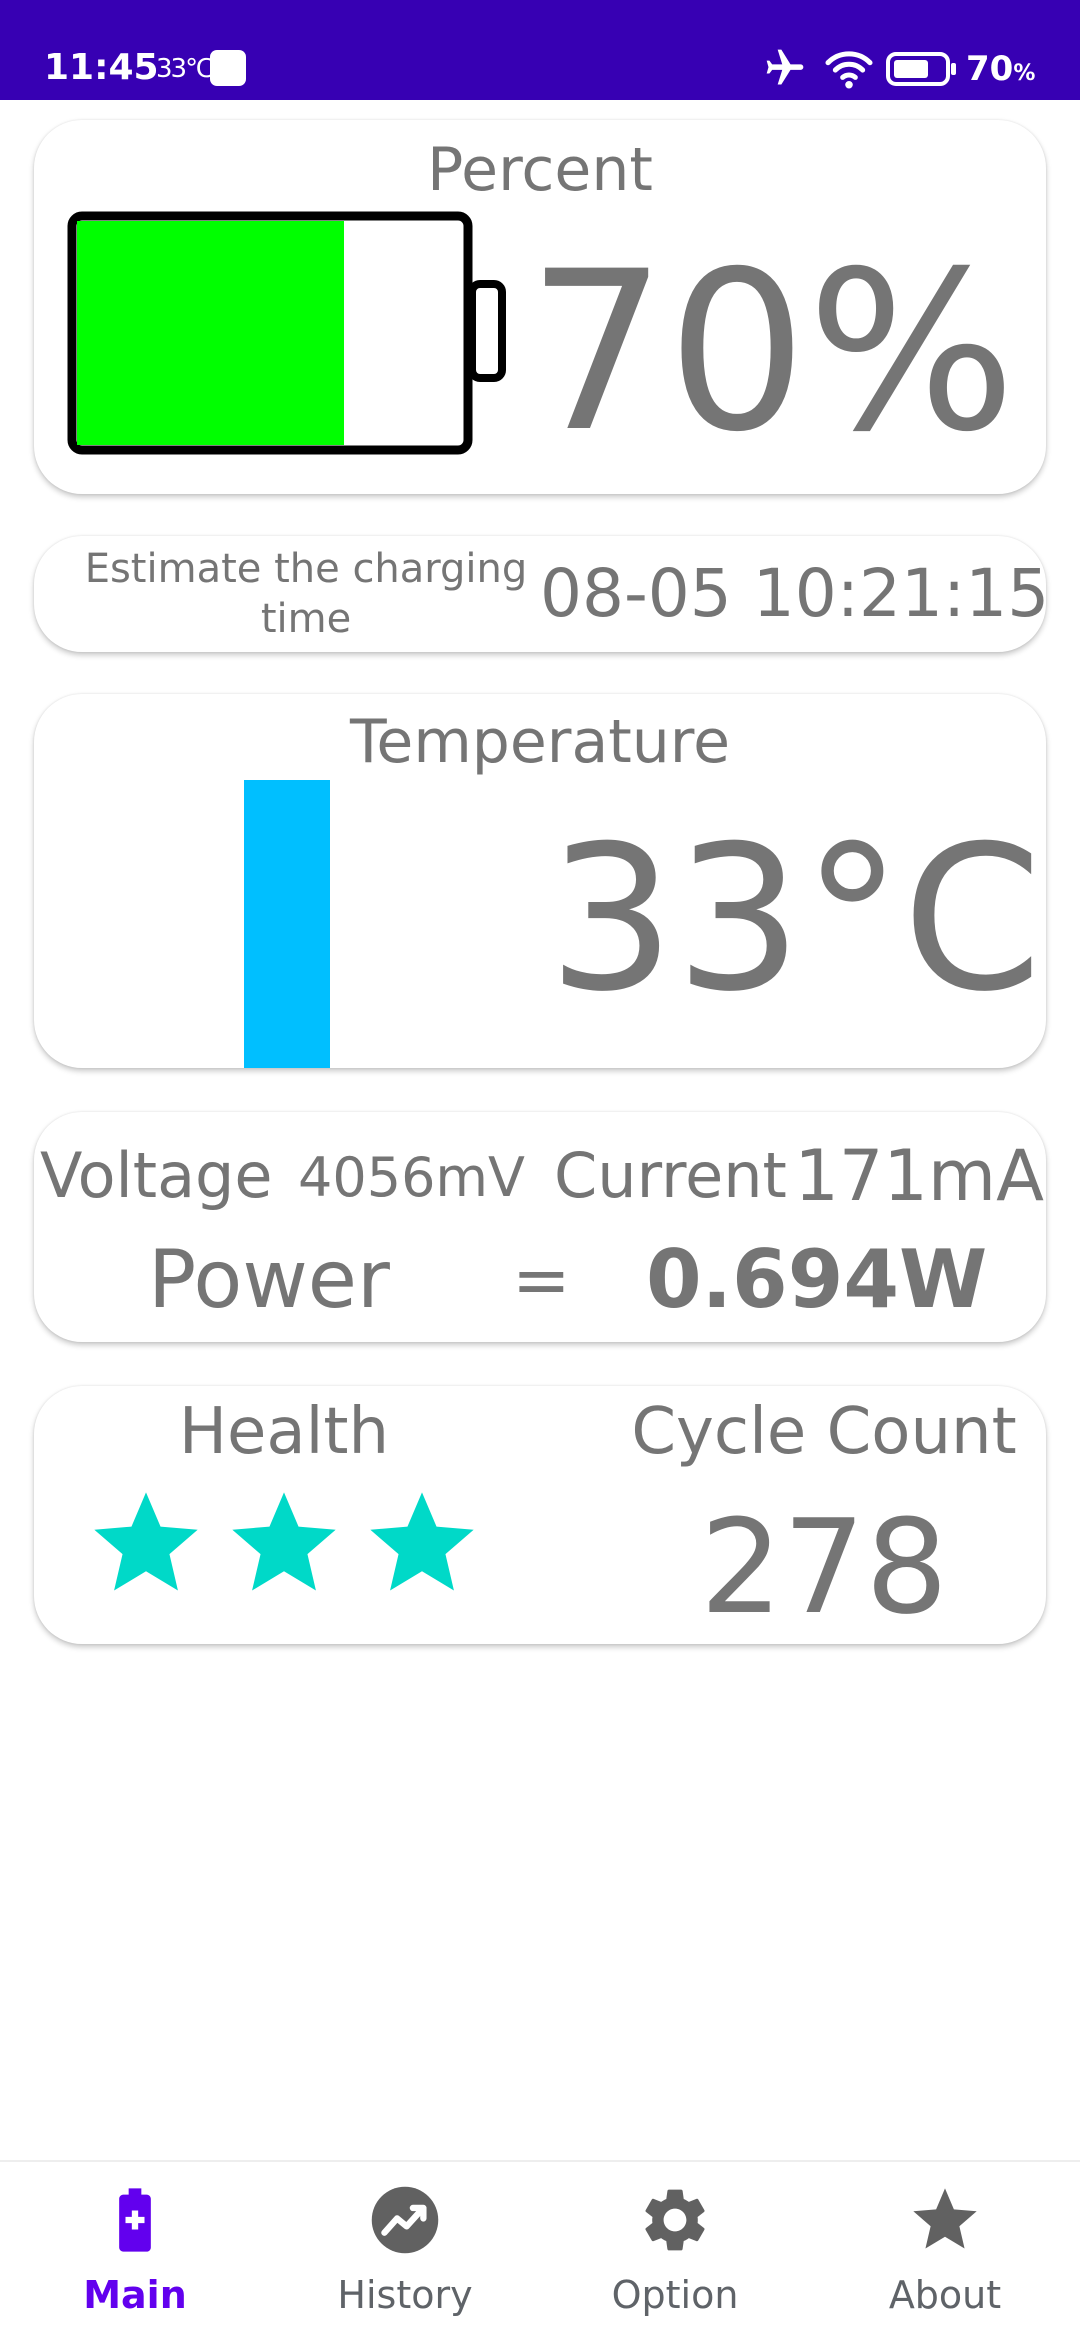 Image resolution: width=1080 pixels, height=2330 pixels. I want to click on nav-main: Main, so click(135, 2246).